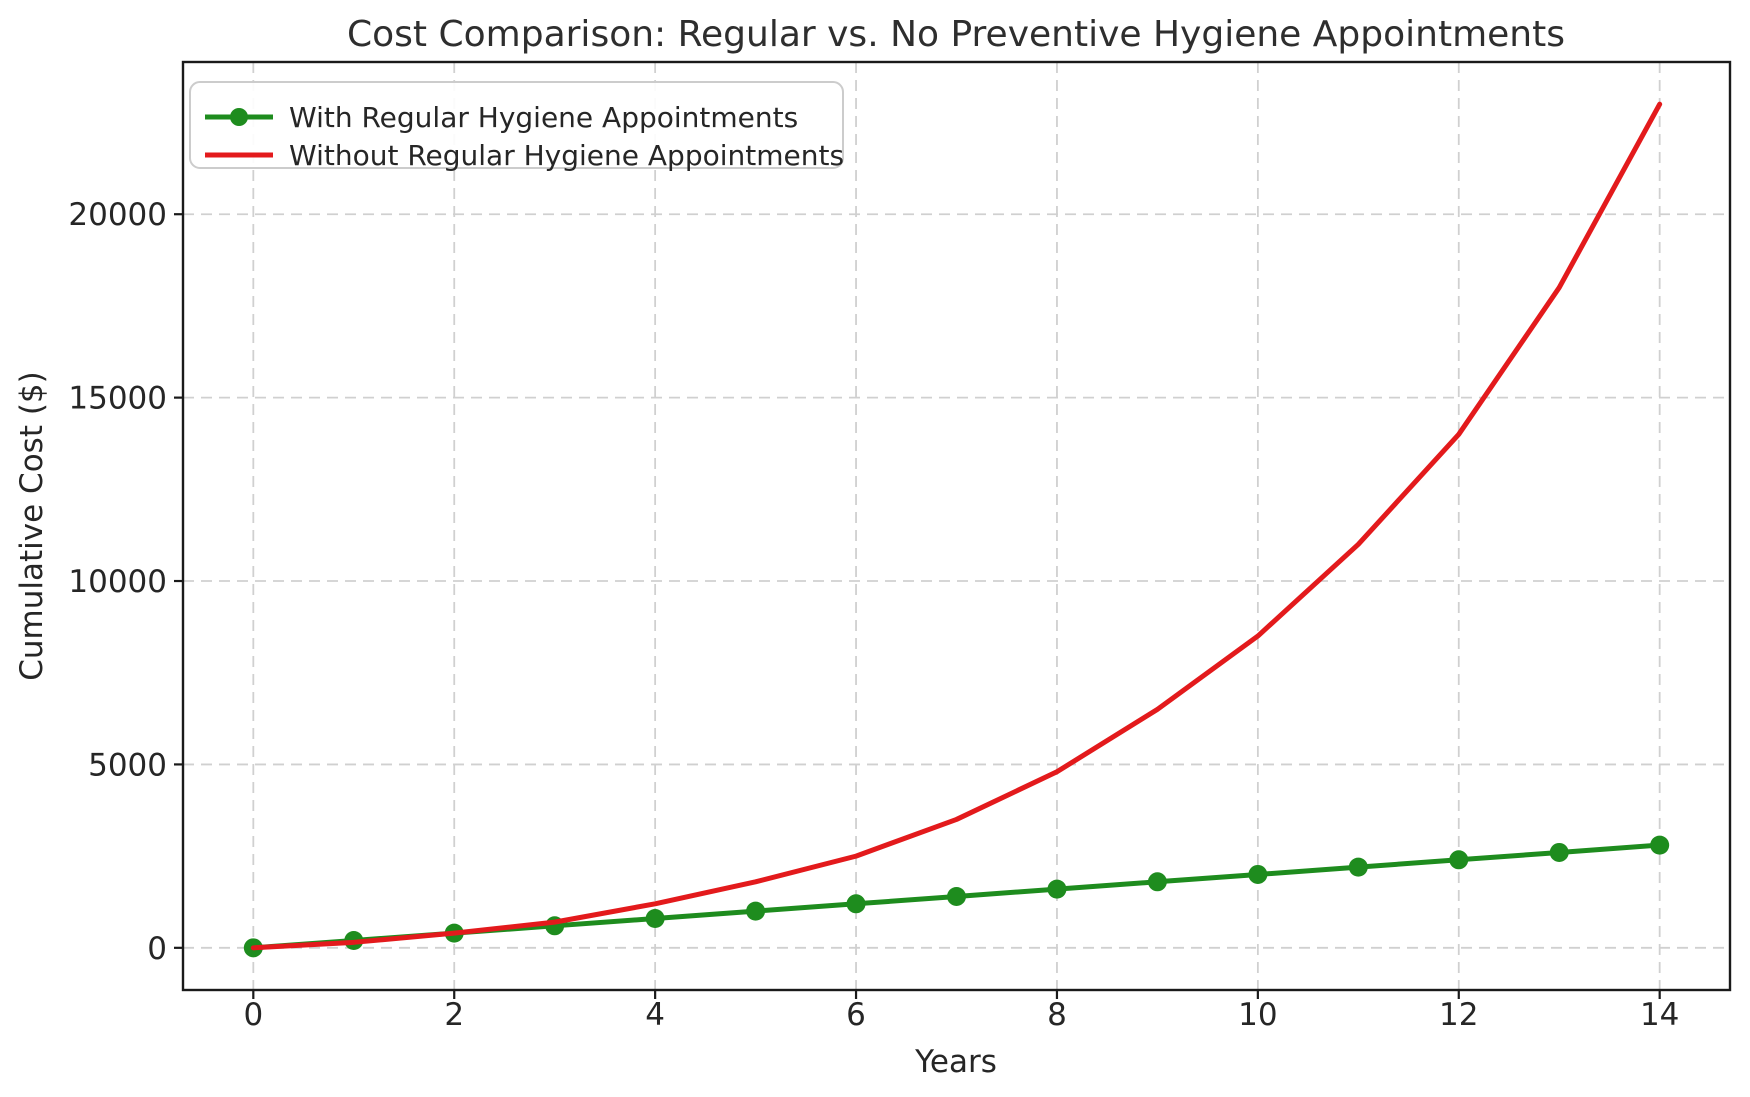 This screenshot has width=1750, height=1097. Describe the element at coordinates (454, 1015) in the screenshot. I see `x-tick-label: 2` at that location.